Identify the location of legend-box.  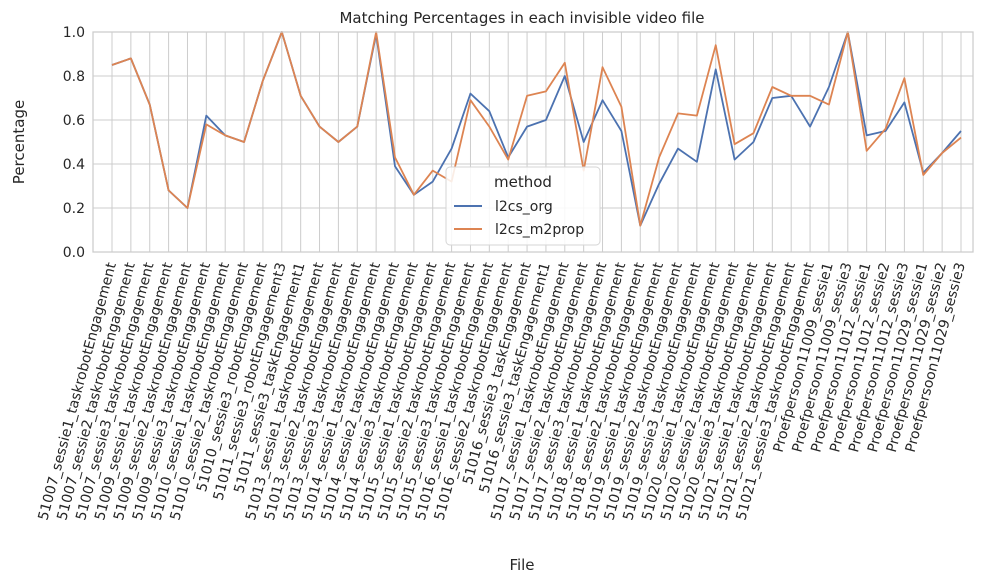
(523, 206).